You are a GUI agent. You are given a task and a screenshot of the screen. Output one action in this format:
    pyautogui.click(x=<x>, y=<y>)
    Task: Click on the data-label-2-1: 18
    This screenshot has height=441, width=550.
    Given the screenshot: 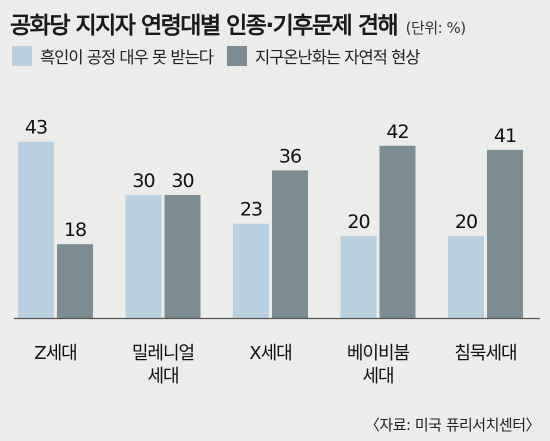 What is the action you would take?
    pyautogui.click(x=75, y=230)
    